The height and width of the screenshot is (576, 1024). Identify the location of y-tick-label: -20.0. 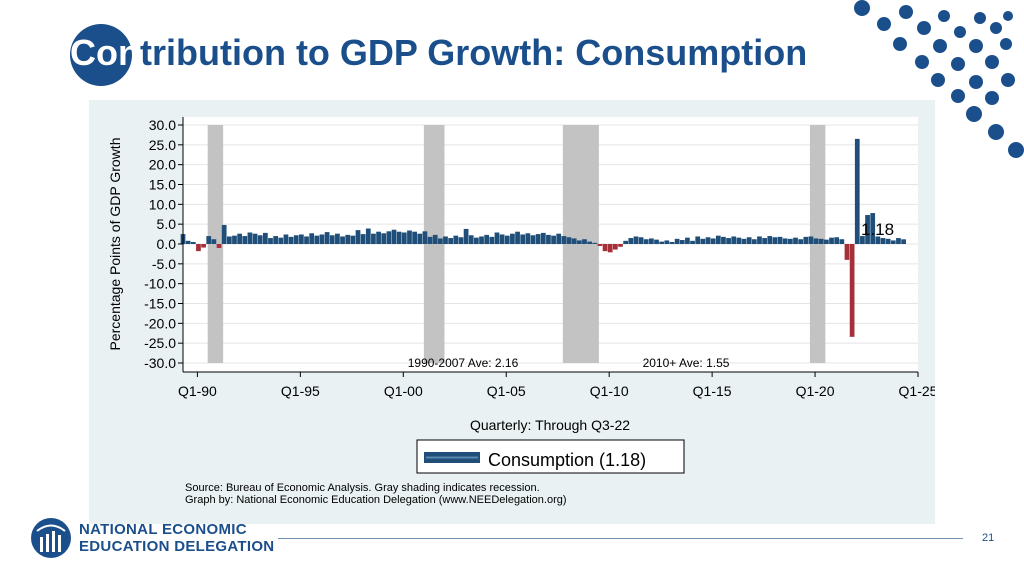
(160, 323).